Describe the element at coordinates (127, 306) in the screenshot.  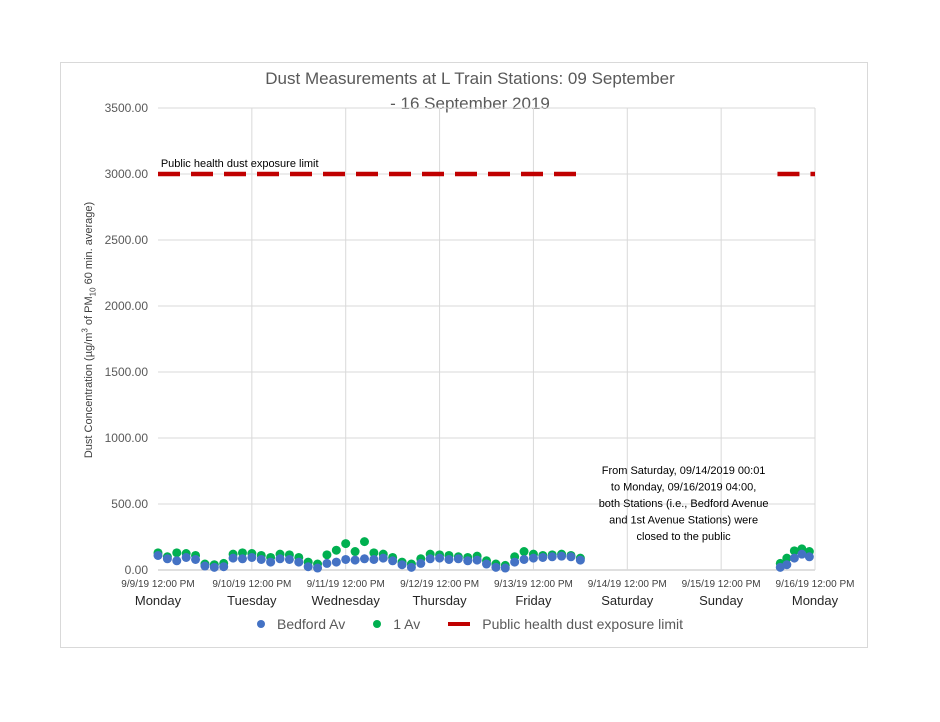
I see `y-tick-label: 2000.00` at that location.